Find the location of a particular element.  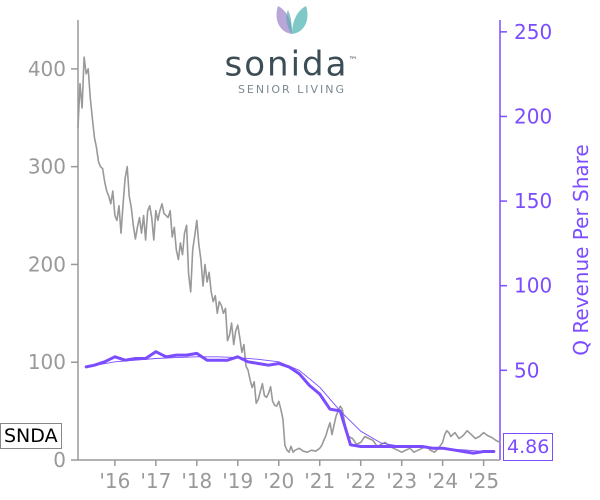

x-axis-tick-label: '25 is located at coordinates (483, 481).